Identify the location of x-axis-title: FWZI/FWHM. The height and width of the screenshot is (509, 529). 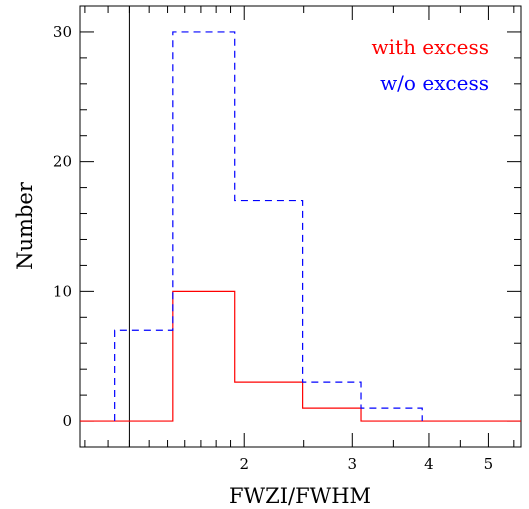
(300, 496).